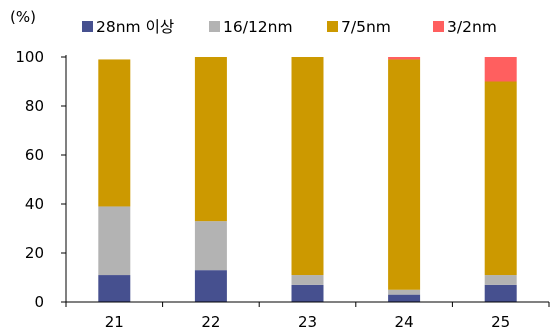 This screenshot has width=558, height=335. Describe the element at coordinates (39, 302) in the screenshot. I see `y-tick-label: 0` at that location.